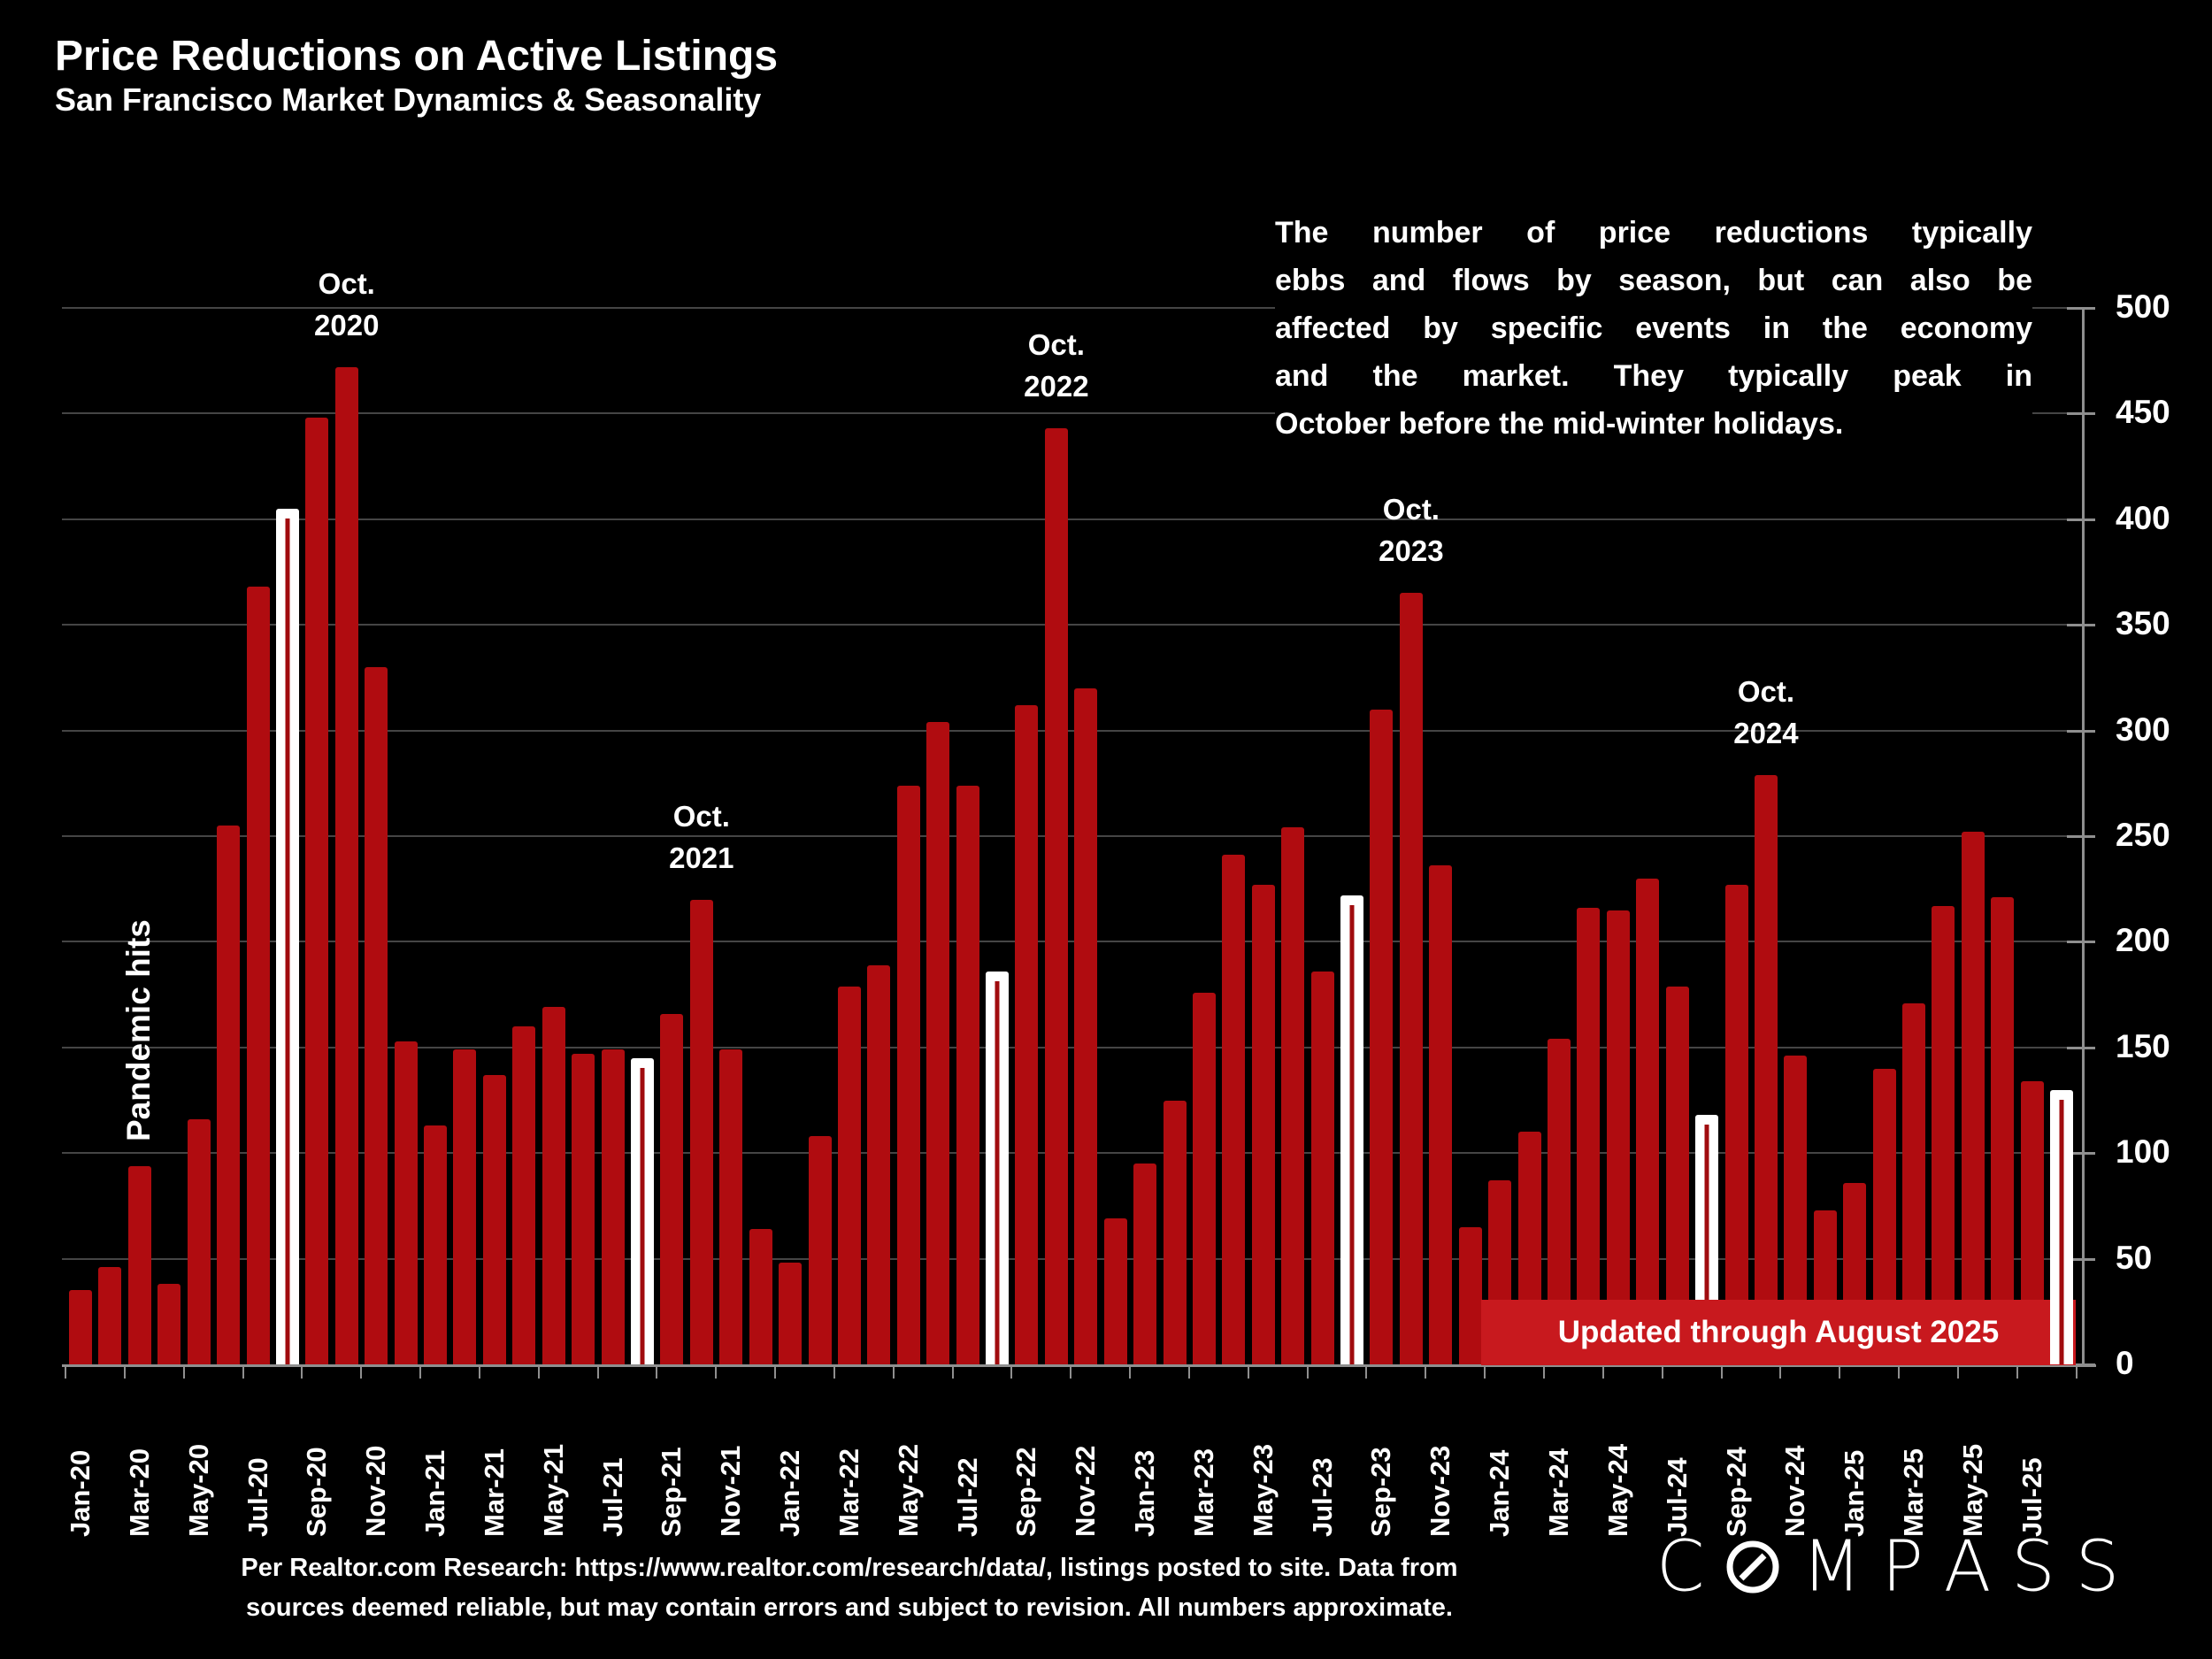 This screenshot has height=1659, width=2212. What do you see at coordinates (1559, 1493) in the screenshot?
I see `x-axis-label-Mar-24: Mar-24` at bounding box center [1559, 1493].